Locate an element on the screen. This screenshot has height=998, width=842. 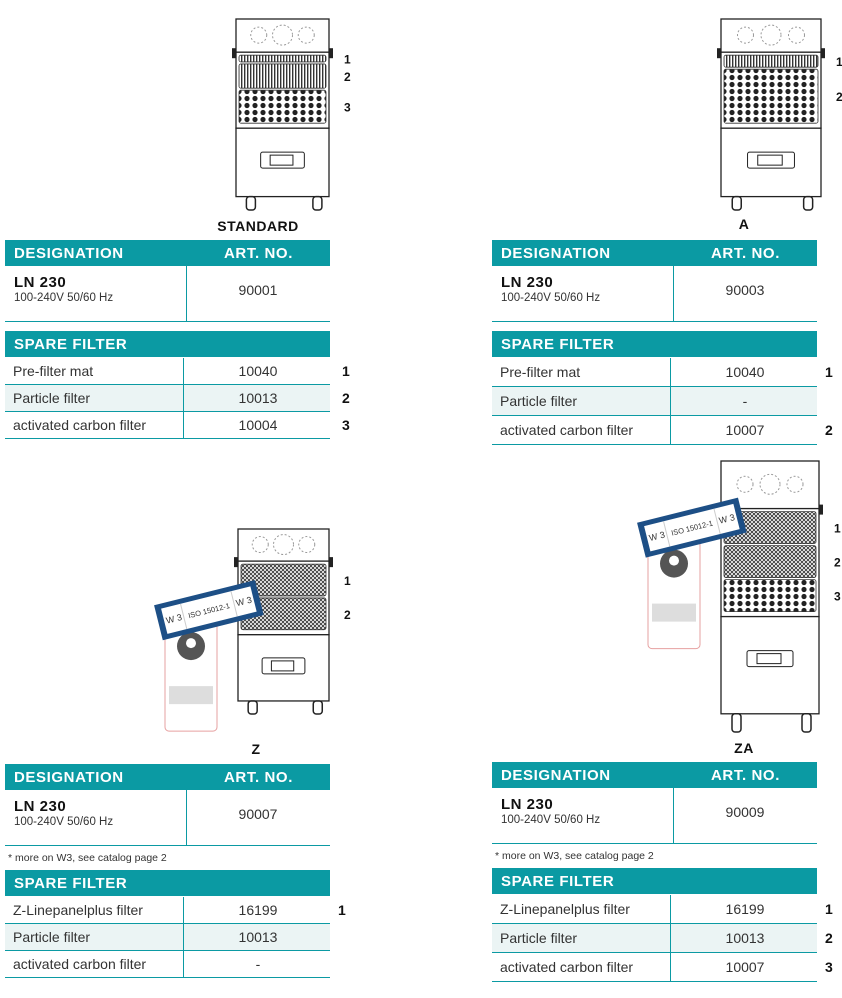
filter-art-no: - is located at coordinates (745, 401).